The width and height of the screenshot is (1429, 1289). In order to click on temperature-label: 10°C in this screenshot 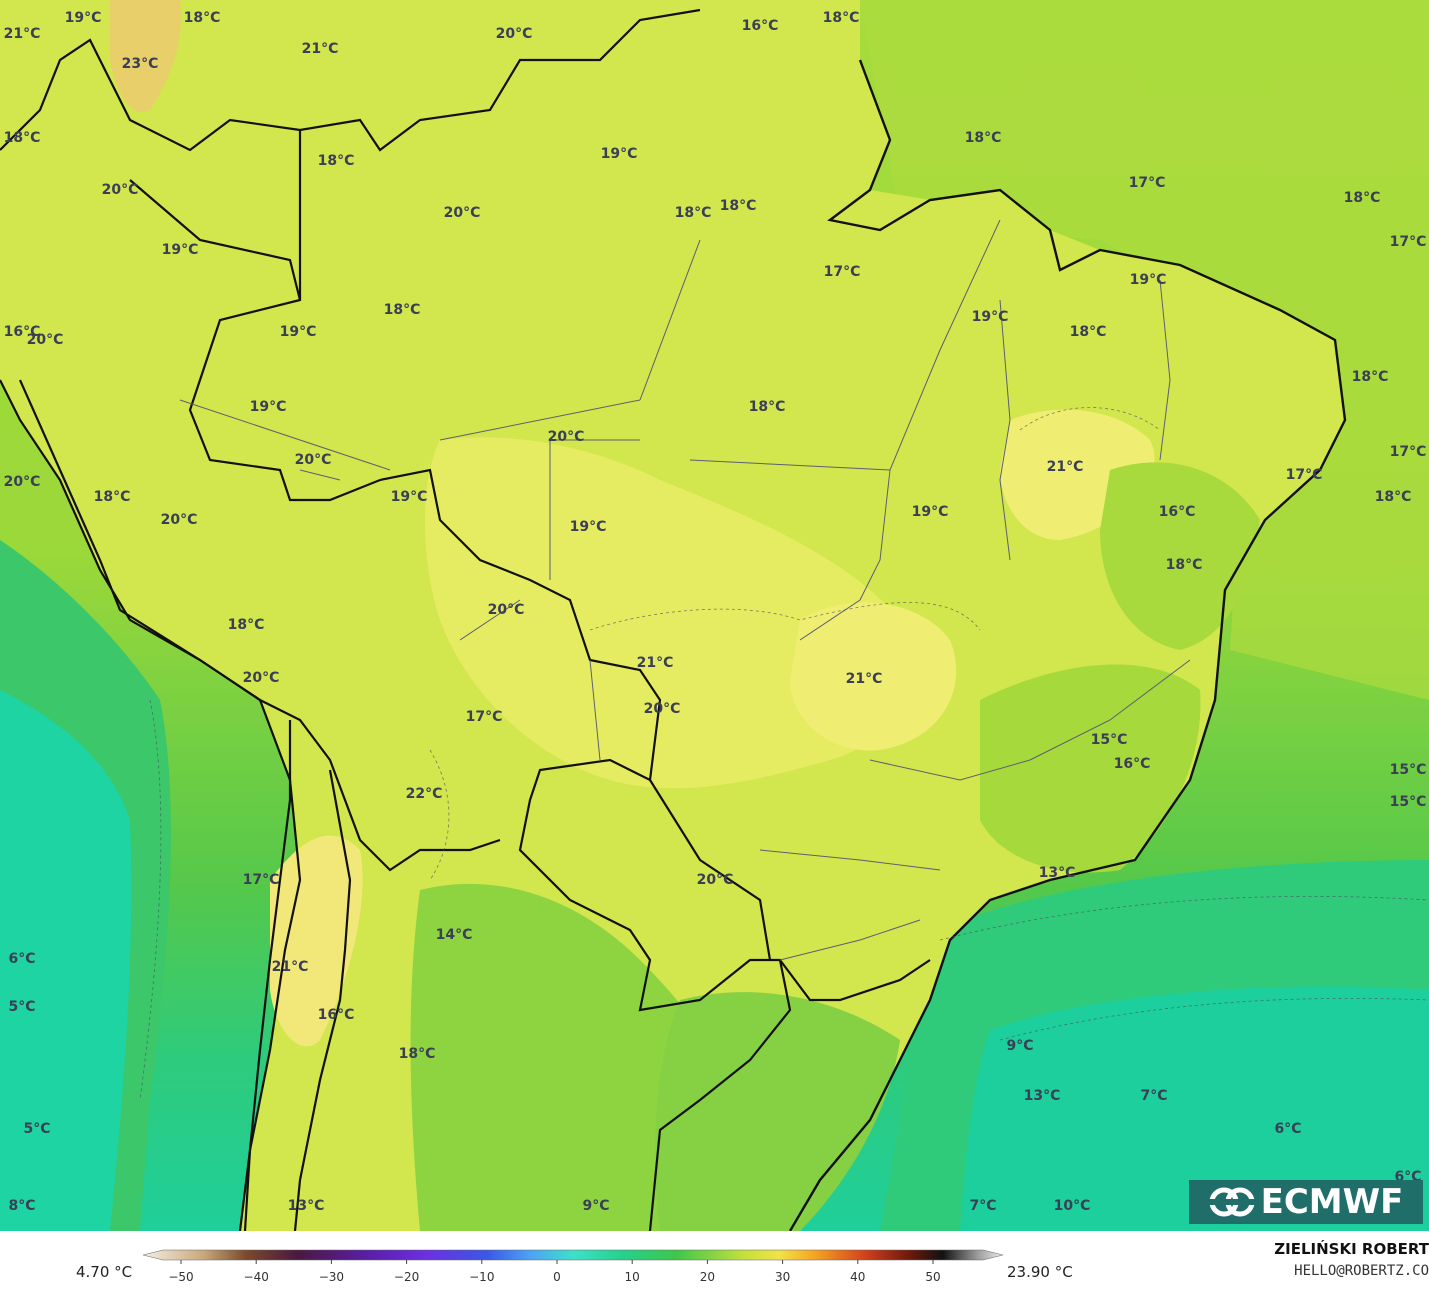, I will do `click(1072, 1206)`.